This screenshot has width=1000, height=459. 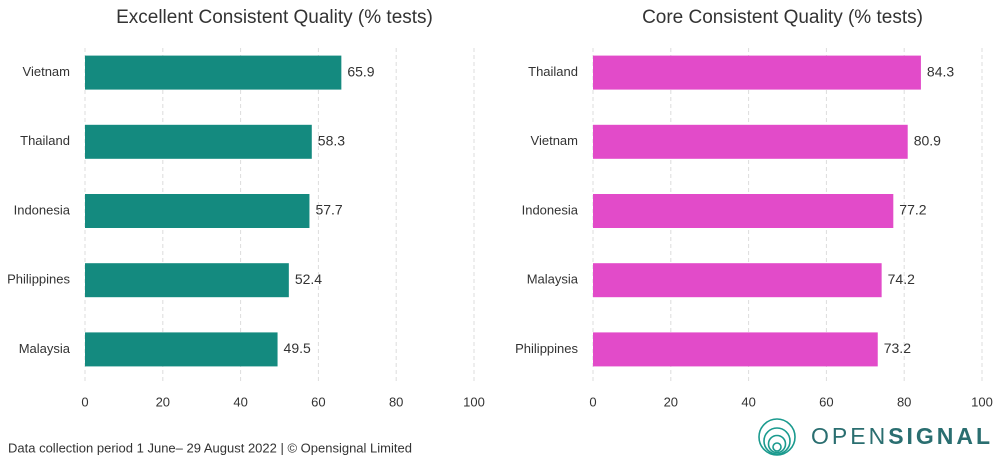 What do you see at coordinates (782, 17) in the screenshot?
I see `chart-title: Core Consistent Quality (% tests)` at bounding box center [782, 17].